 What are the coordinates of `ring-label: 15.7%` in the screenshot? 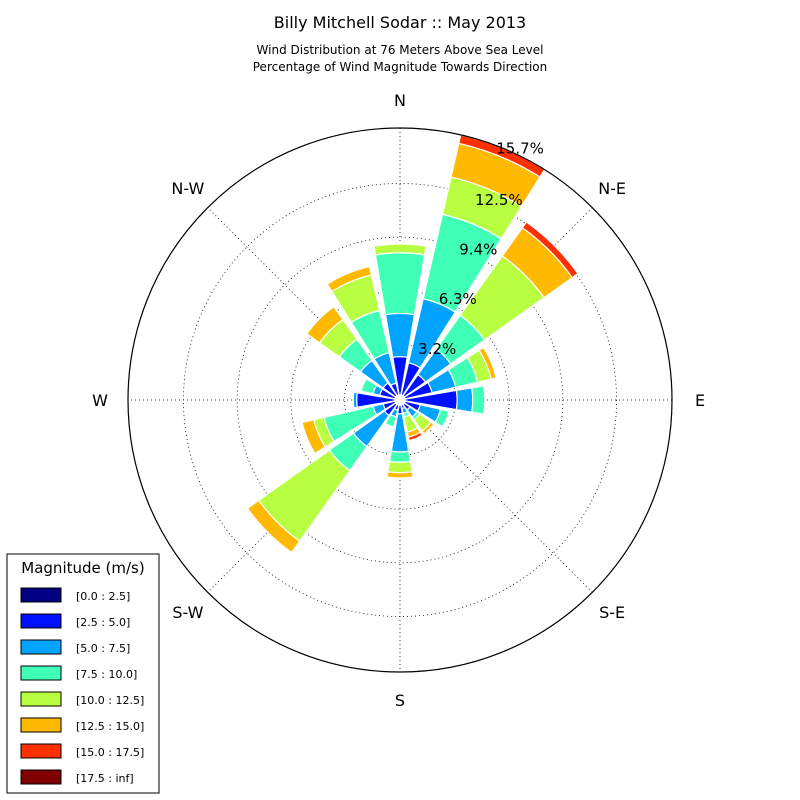 It's located at (520, 149).